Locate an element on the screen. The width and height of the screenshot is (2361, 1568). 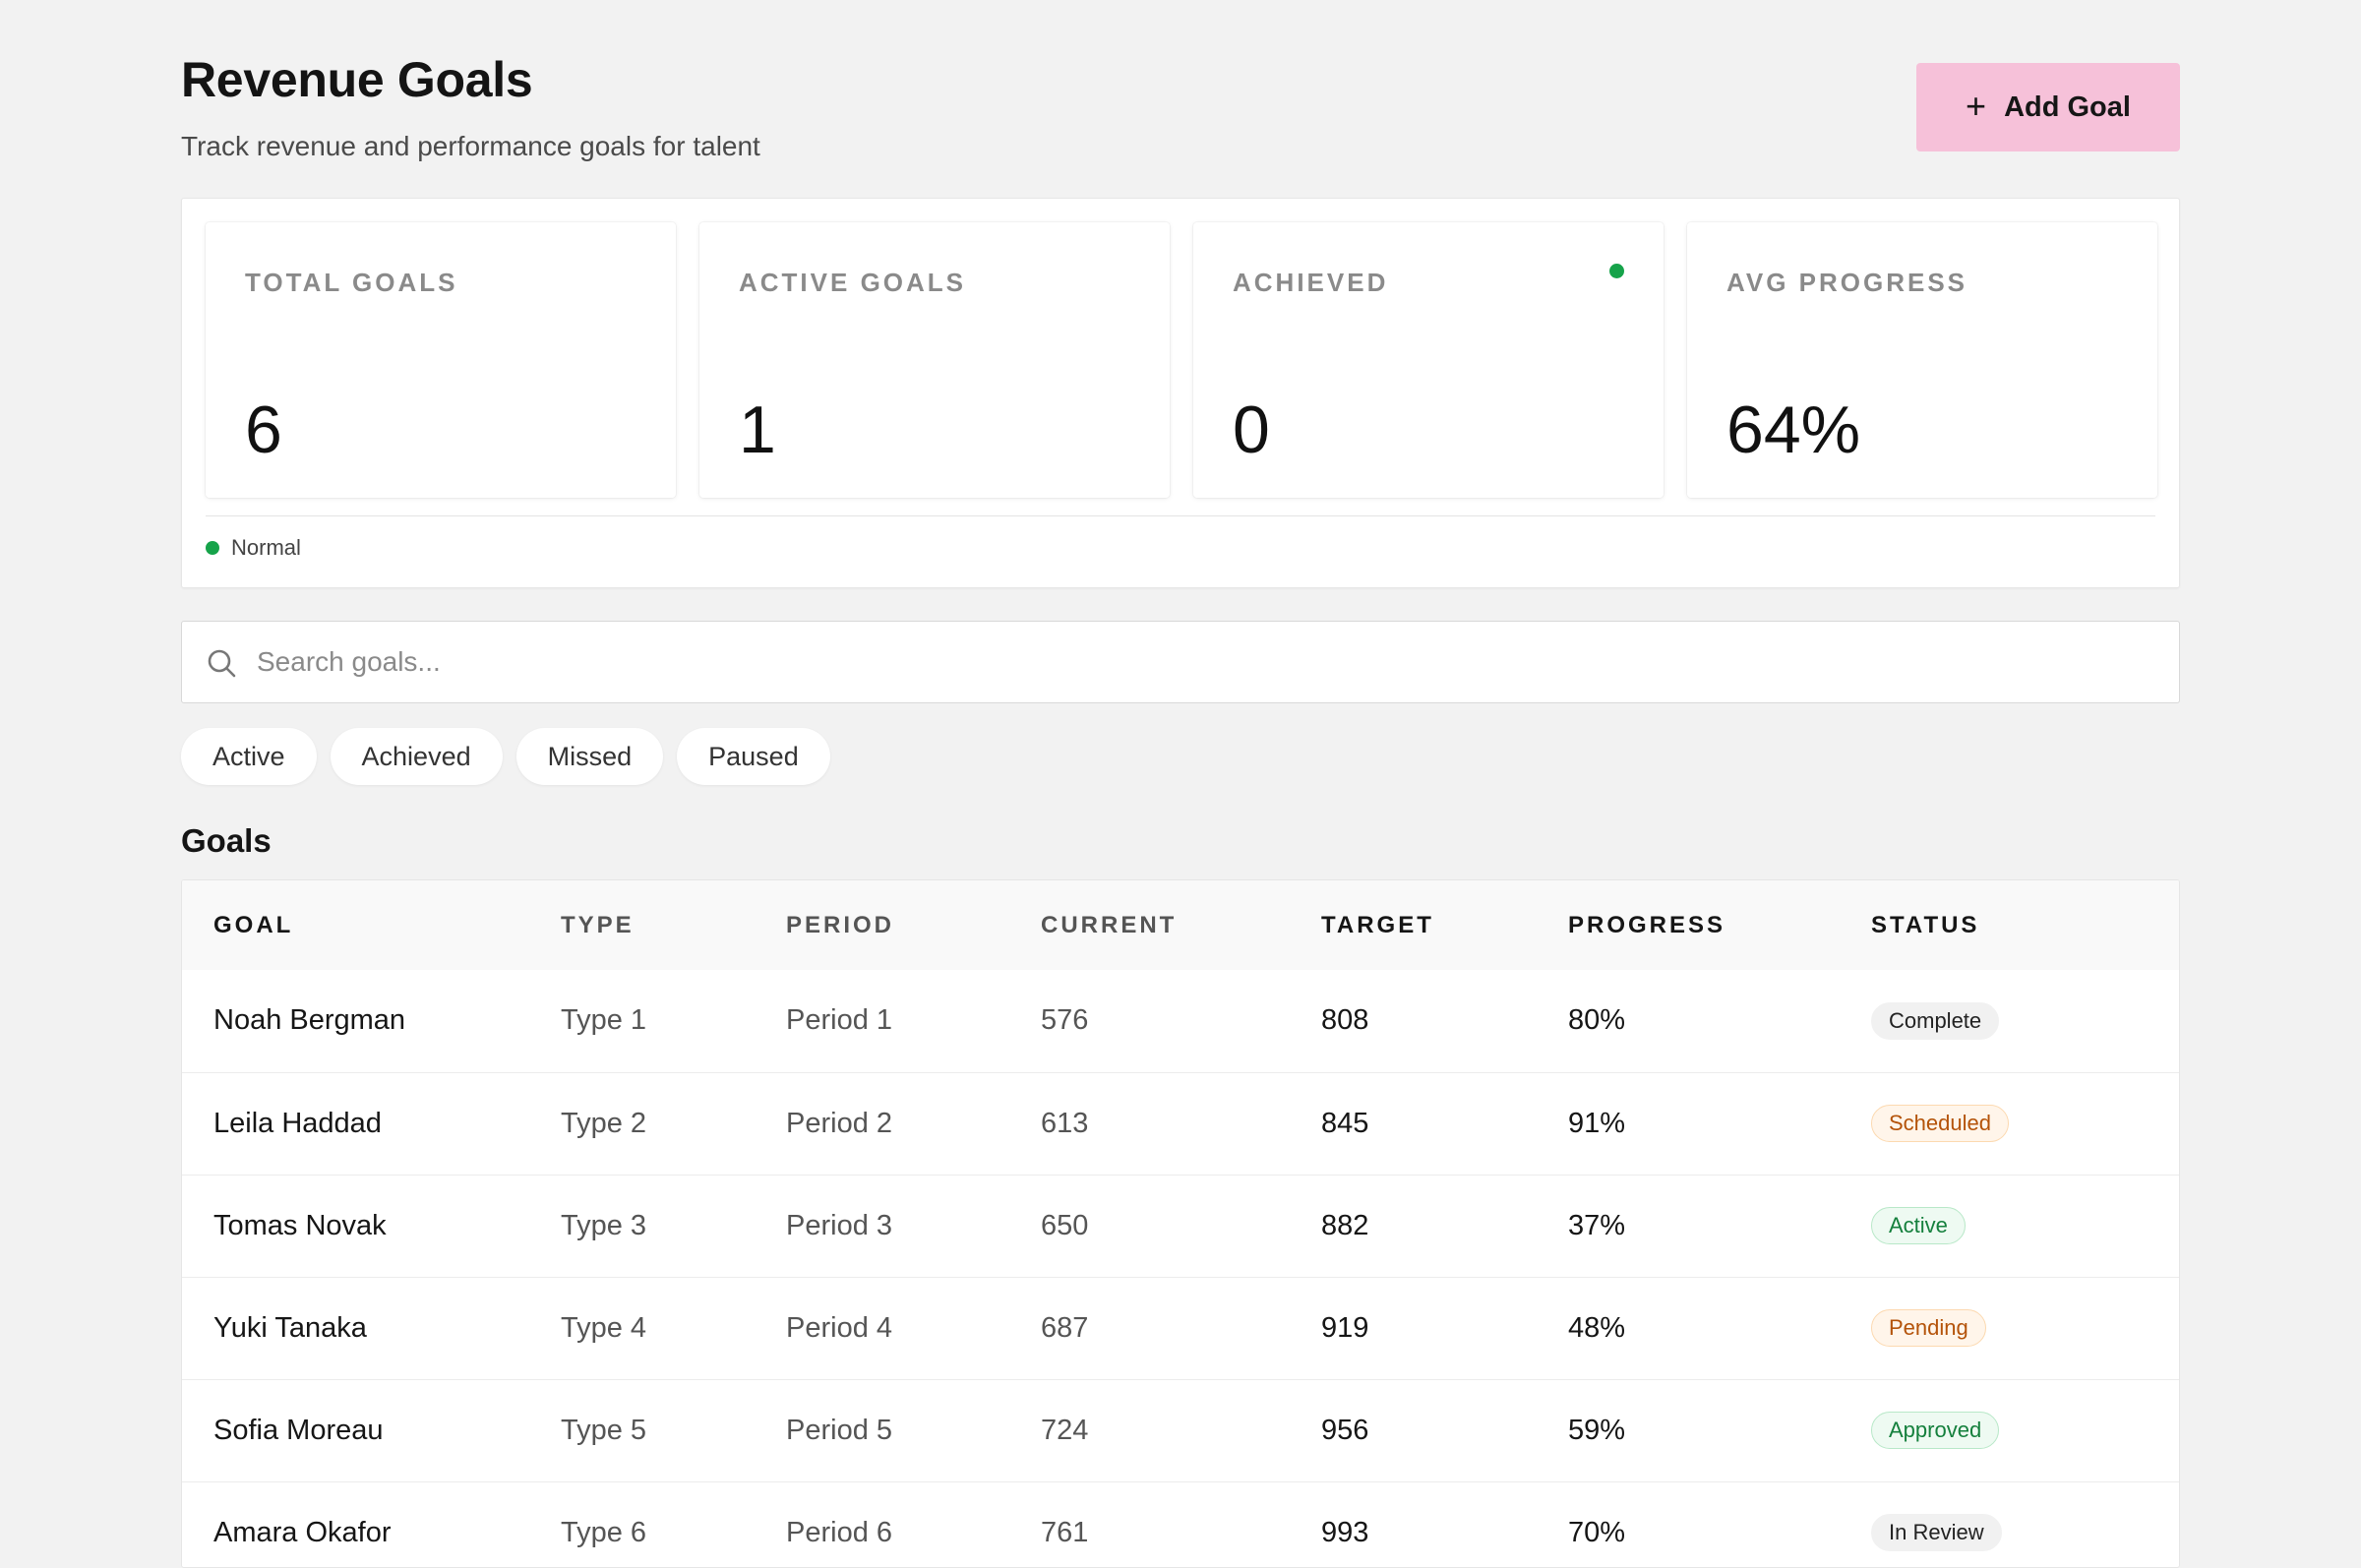
column-header-progress: PROGRESS is located at coordinates (1647, 924).